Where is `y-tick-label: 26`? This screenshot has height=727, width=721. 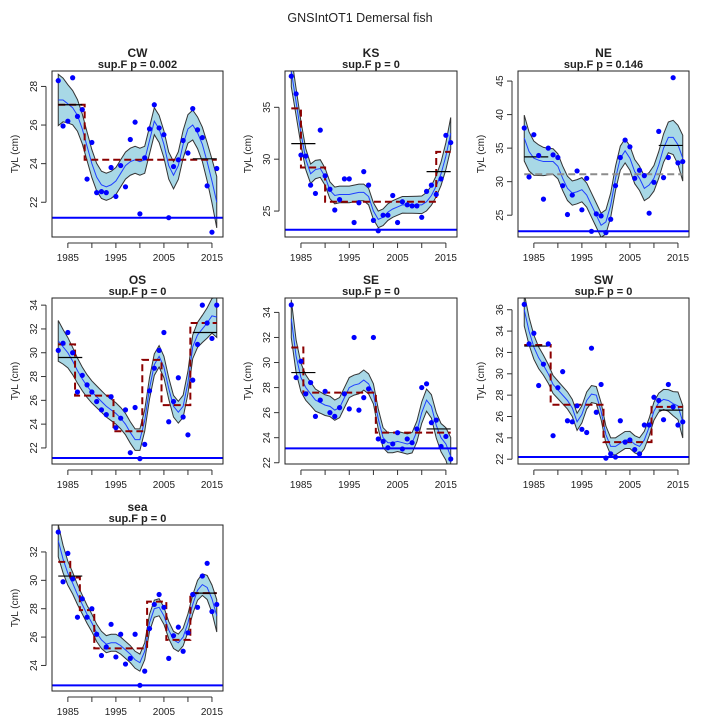 y-tick-label: 26 is located at coordinates (34, 400).